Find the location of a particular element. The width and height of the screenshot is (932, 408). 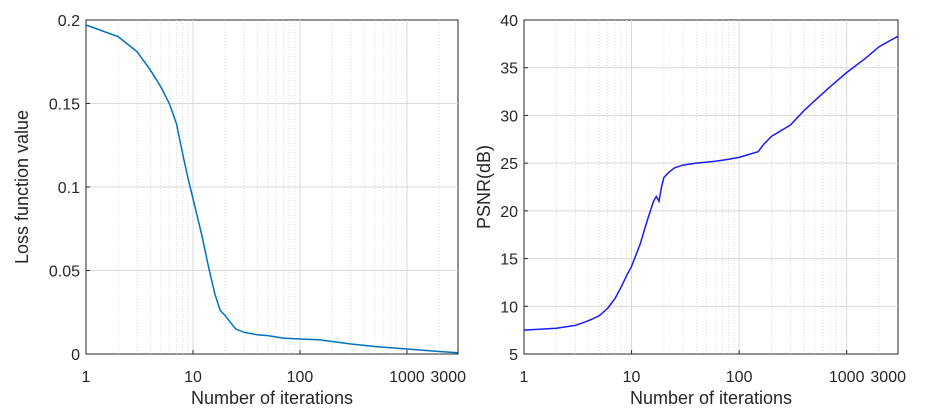

psnr-y-axis-label: PSNR(dB) is located at coordinates (484, 187).